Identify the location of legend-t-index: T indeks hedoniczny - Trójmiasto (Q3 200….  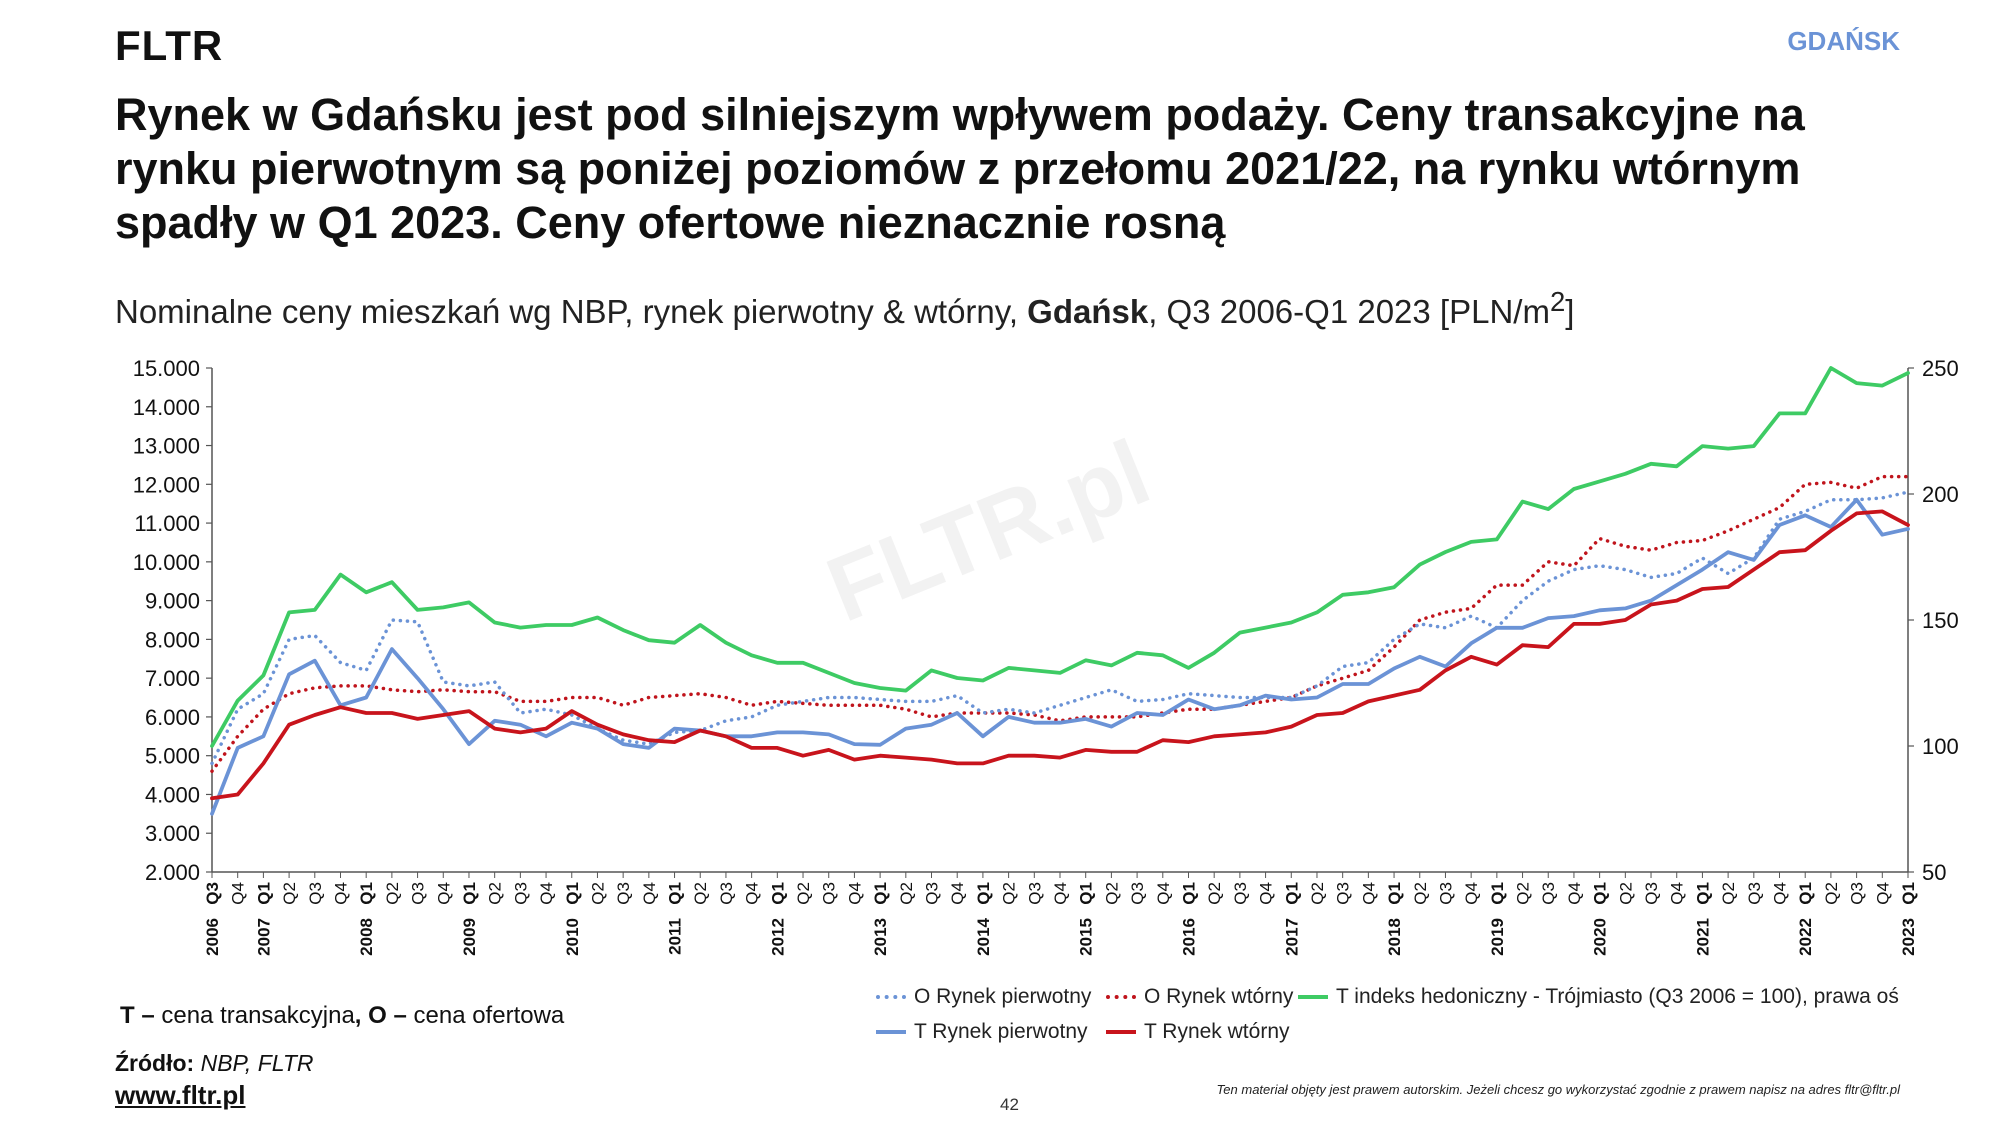
(1598, 997).